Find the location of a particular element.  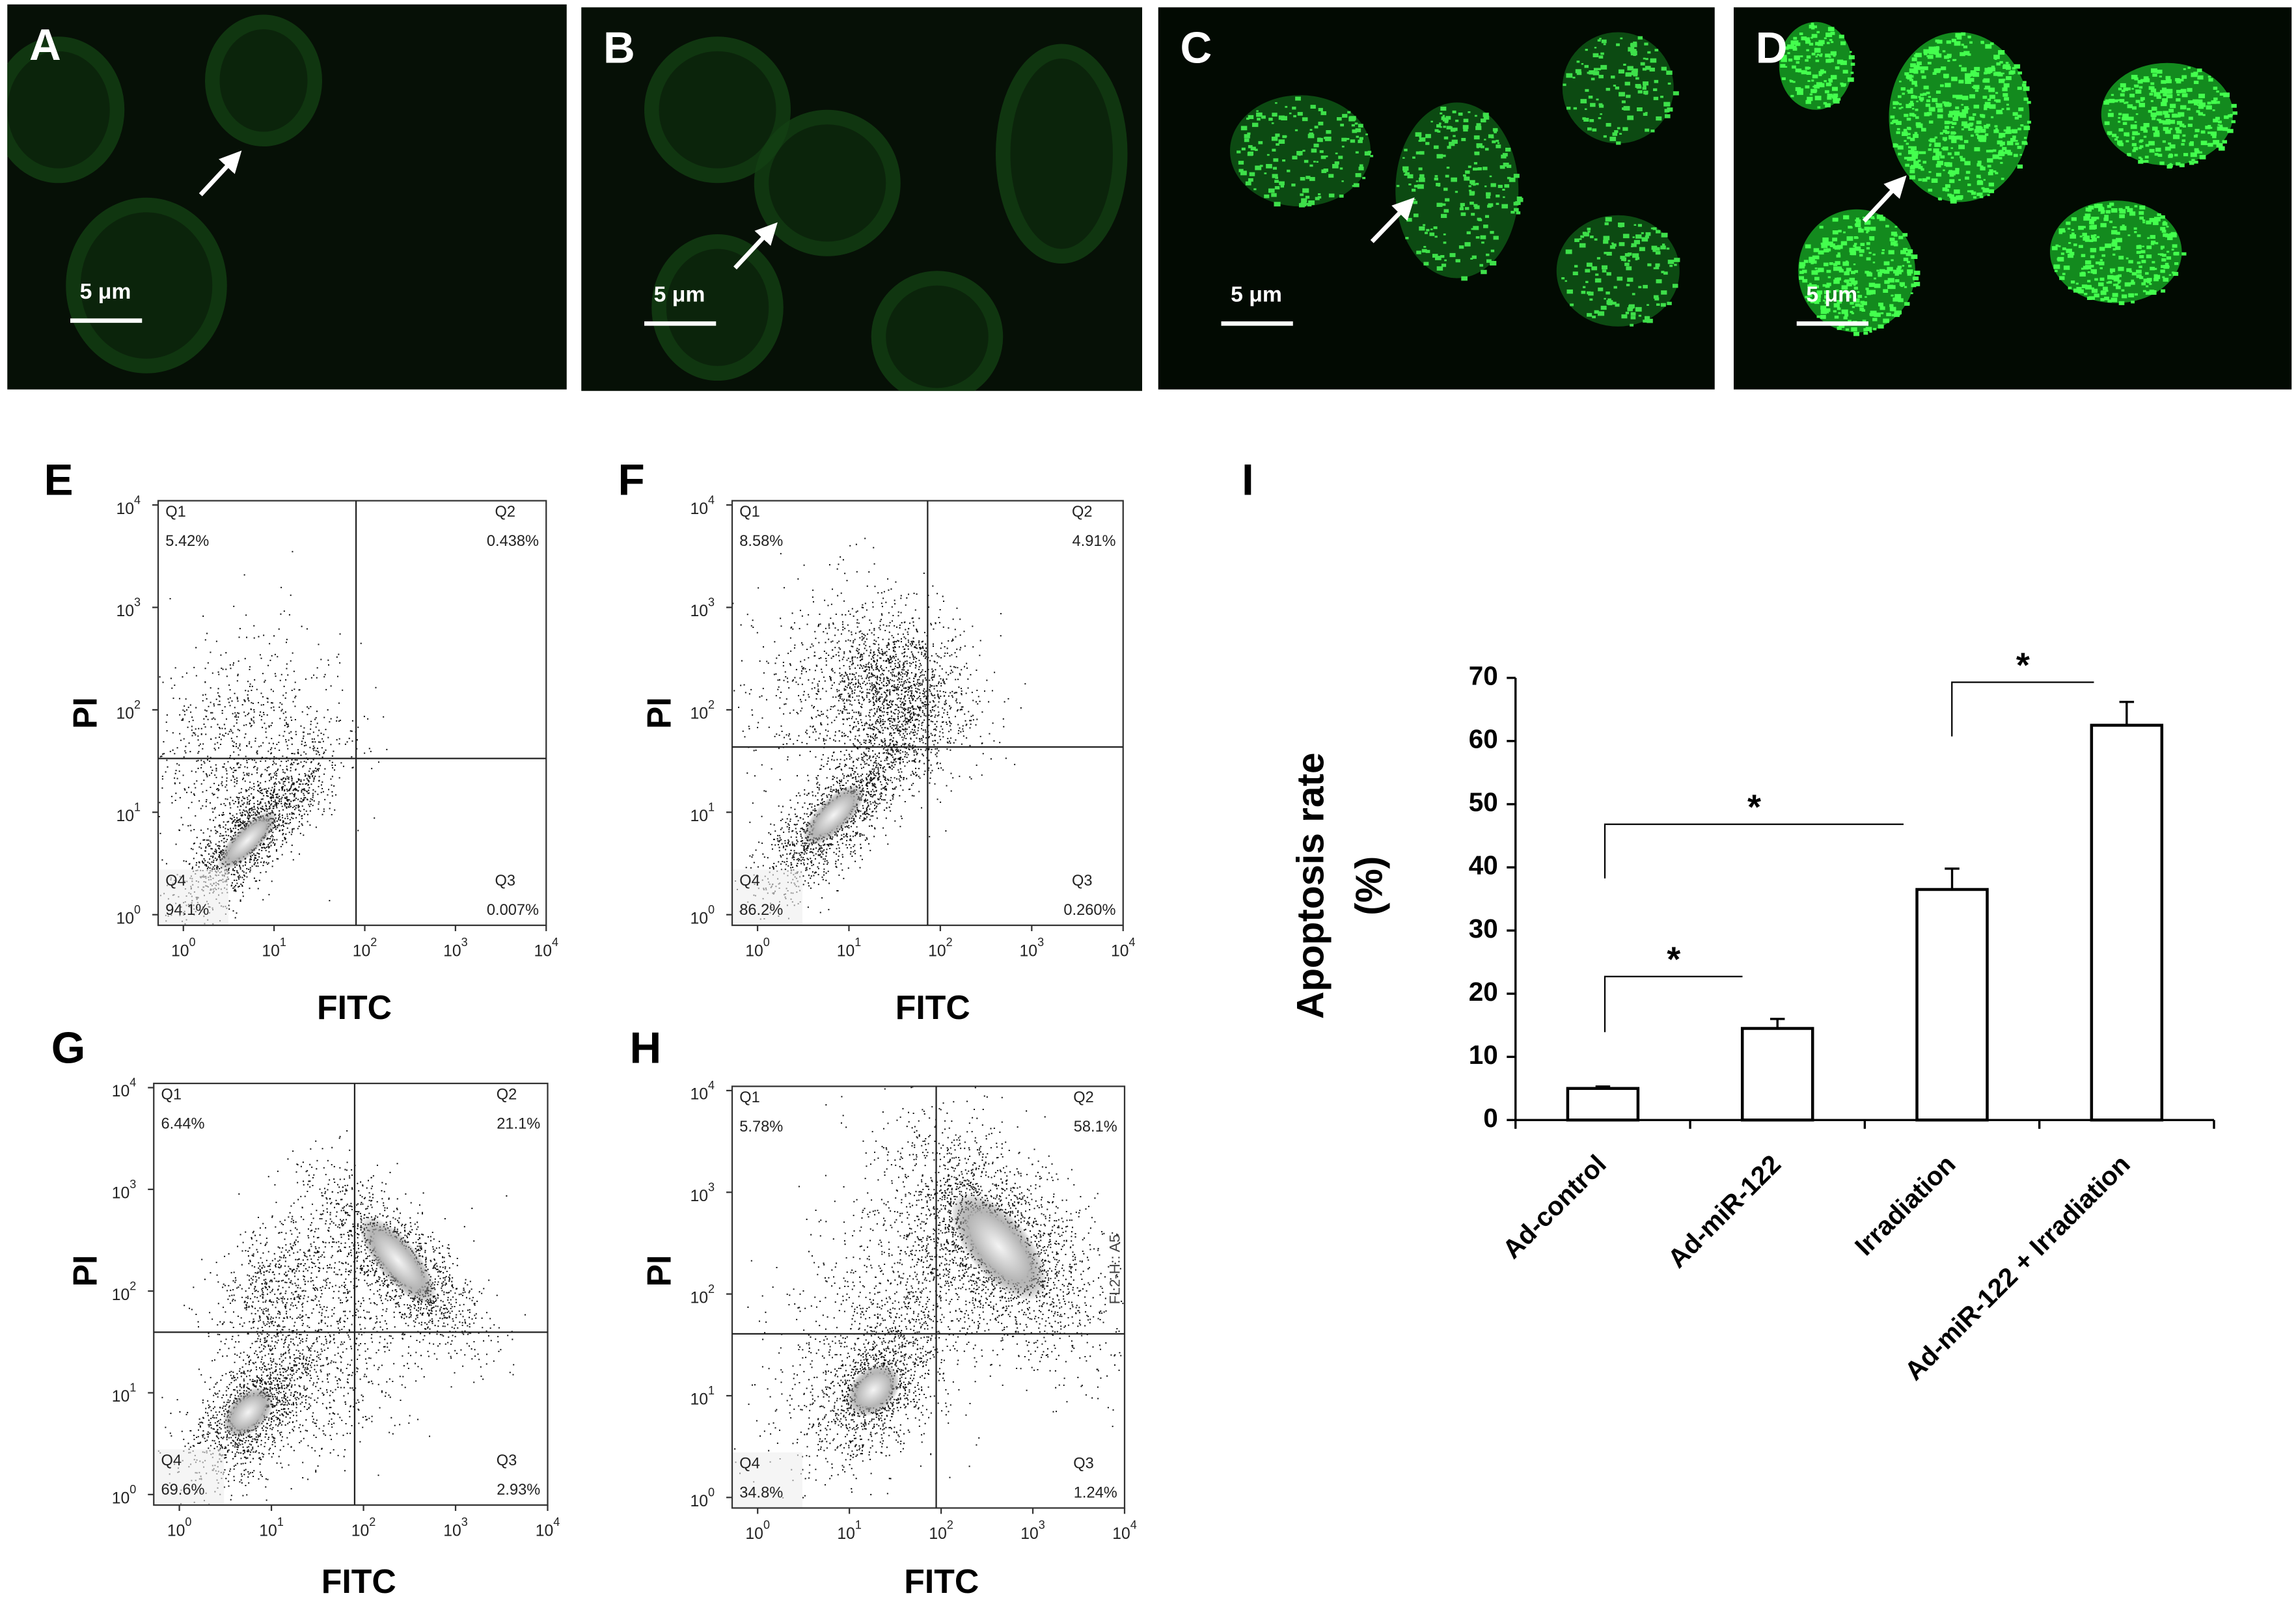

quadrant-percent: 0.007% is located at coordinates (513, 910).